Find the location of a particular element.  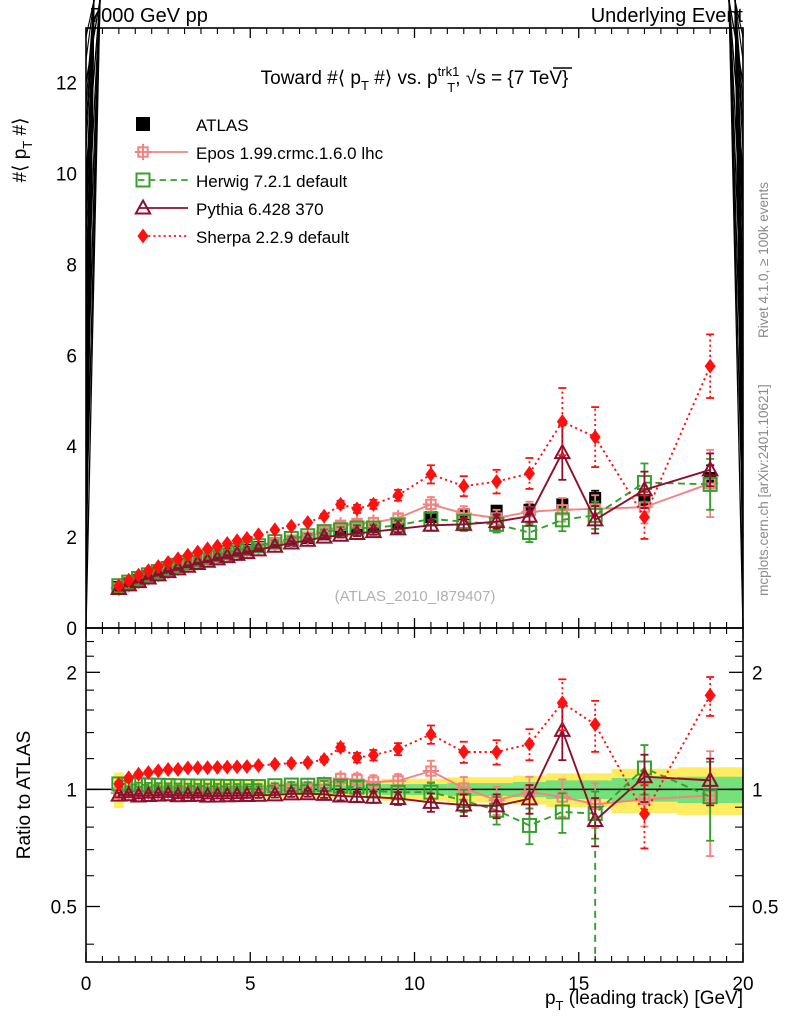

series-pythia is located at coordinates (414, 509).